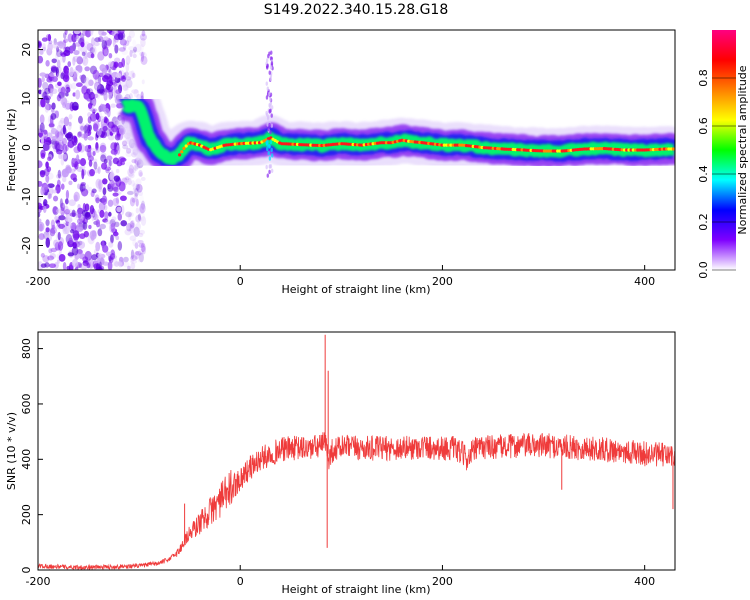  What do you see at coordinates (442, 581) in the screenshot?
I see `x-tick-label: 200` at bounding box center [442, 581].